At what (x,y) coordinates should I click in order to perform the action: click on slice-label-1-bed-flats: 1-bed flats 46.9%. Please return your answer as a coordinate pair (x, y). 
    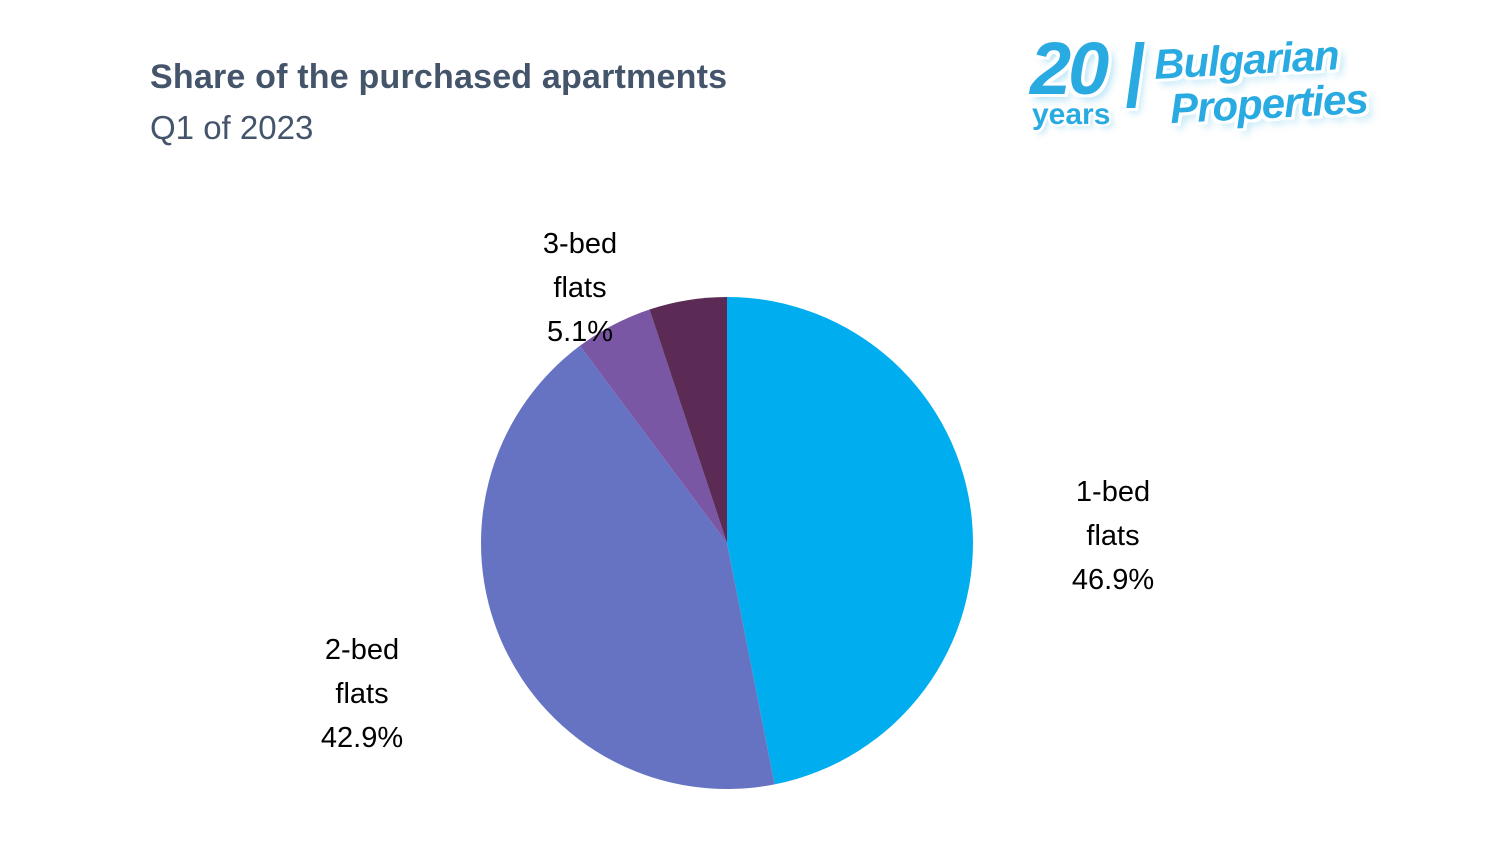
    Looking at the image, I should click on (1113, 536).